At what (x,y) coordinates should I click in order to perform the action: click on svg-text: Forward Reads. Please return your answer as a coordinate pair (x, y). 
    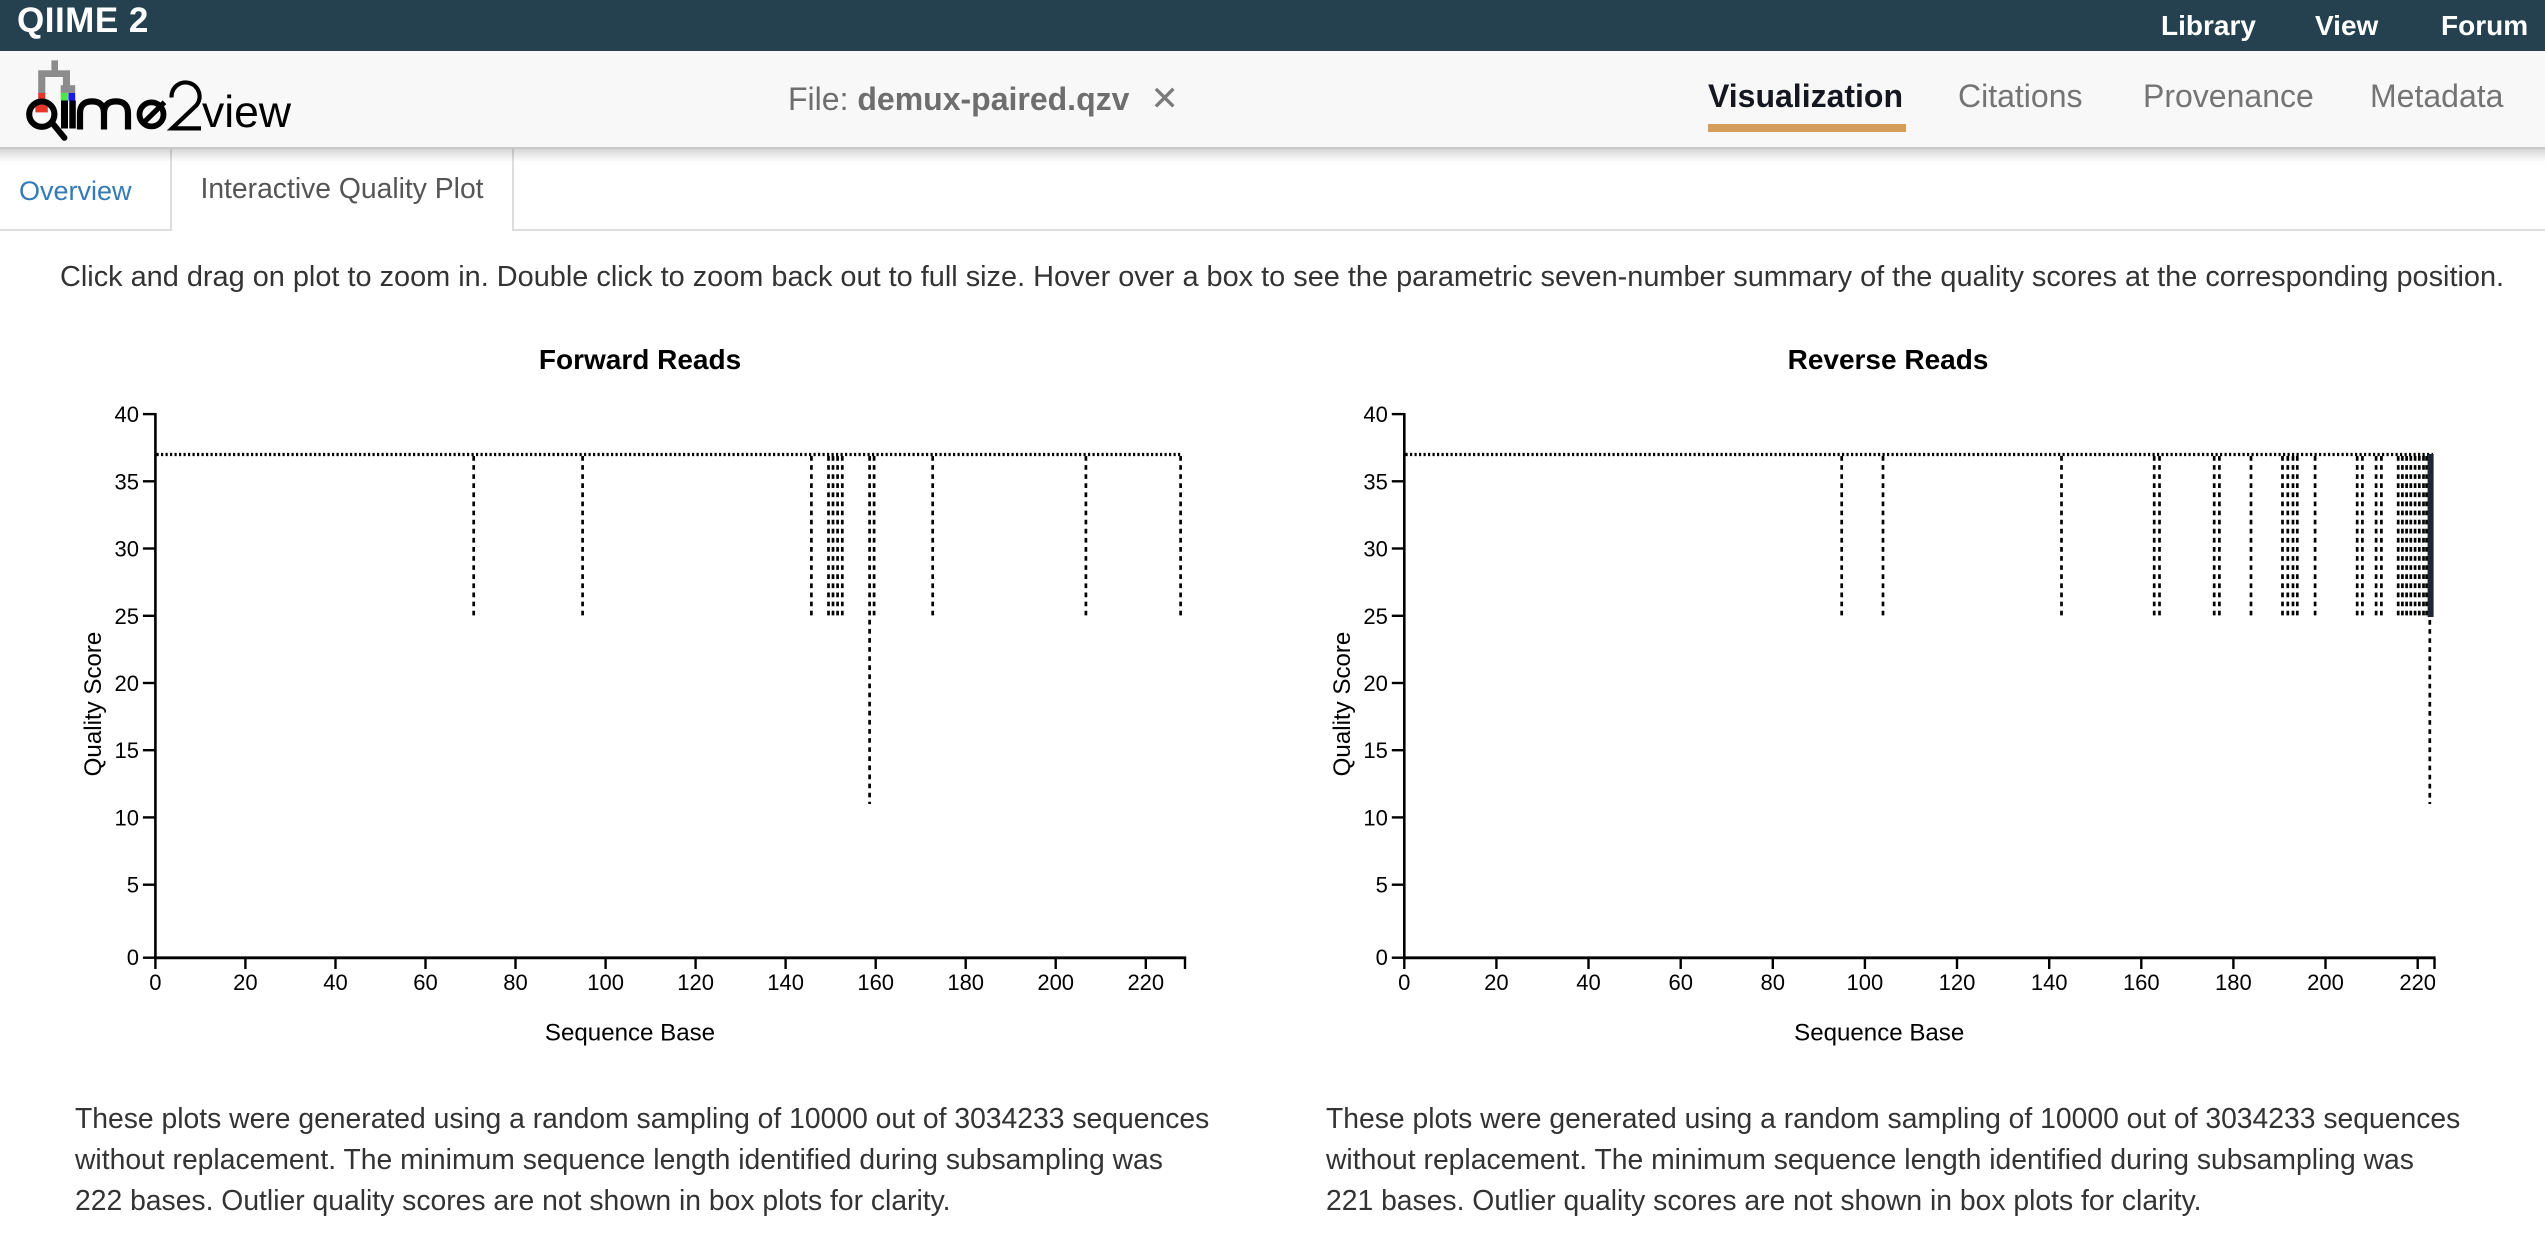
    Looking at the image, I should click on (640, 359).